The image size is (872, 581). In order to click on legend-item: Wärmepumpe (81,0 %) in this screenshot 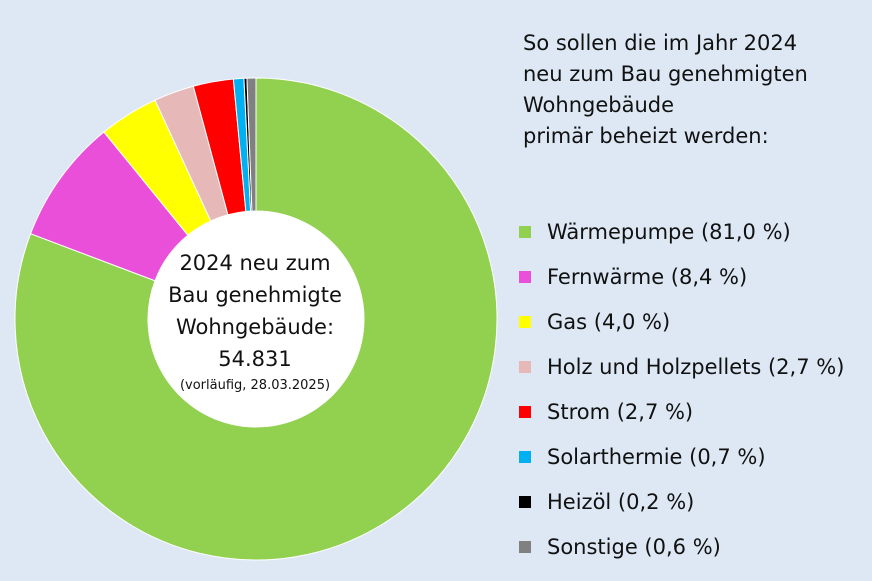, I will do `click(681, 232)`.